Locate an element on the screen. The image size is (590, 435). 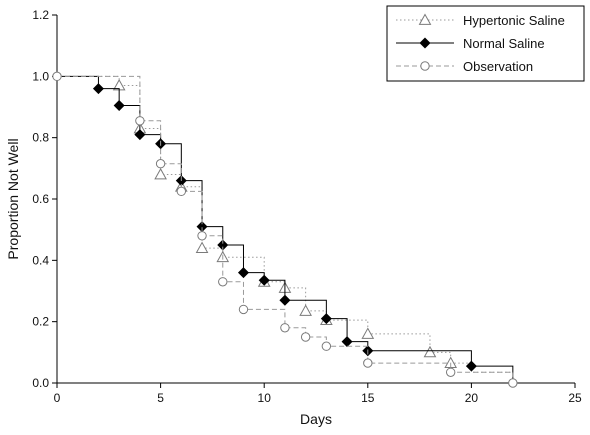
legend-item: Hypertonic Saline is located at coordinates (480, 20).